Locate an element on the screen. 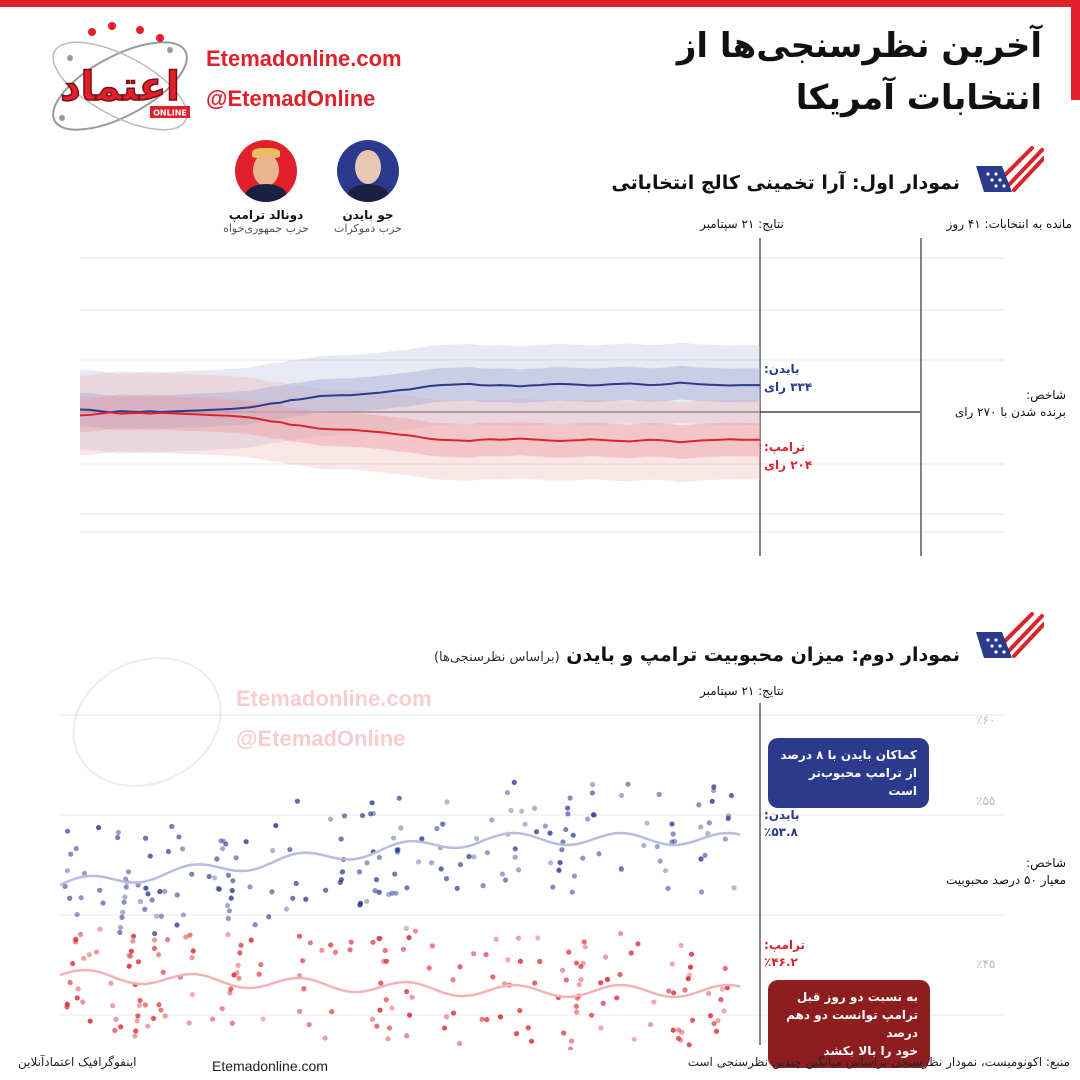  chart1-biden-band-outer is located at coordinates (420, 397).